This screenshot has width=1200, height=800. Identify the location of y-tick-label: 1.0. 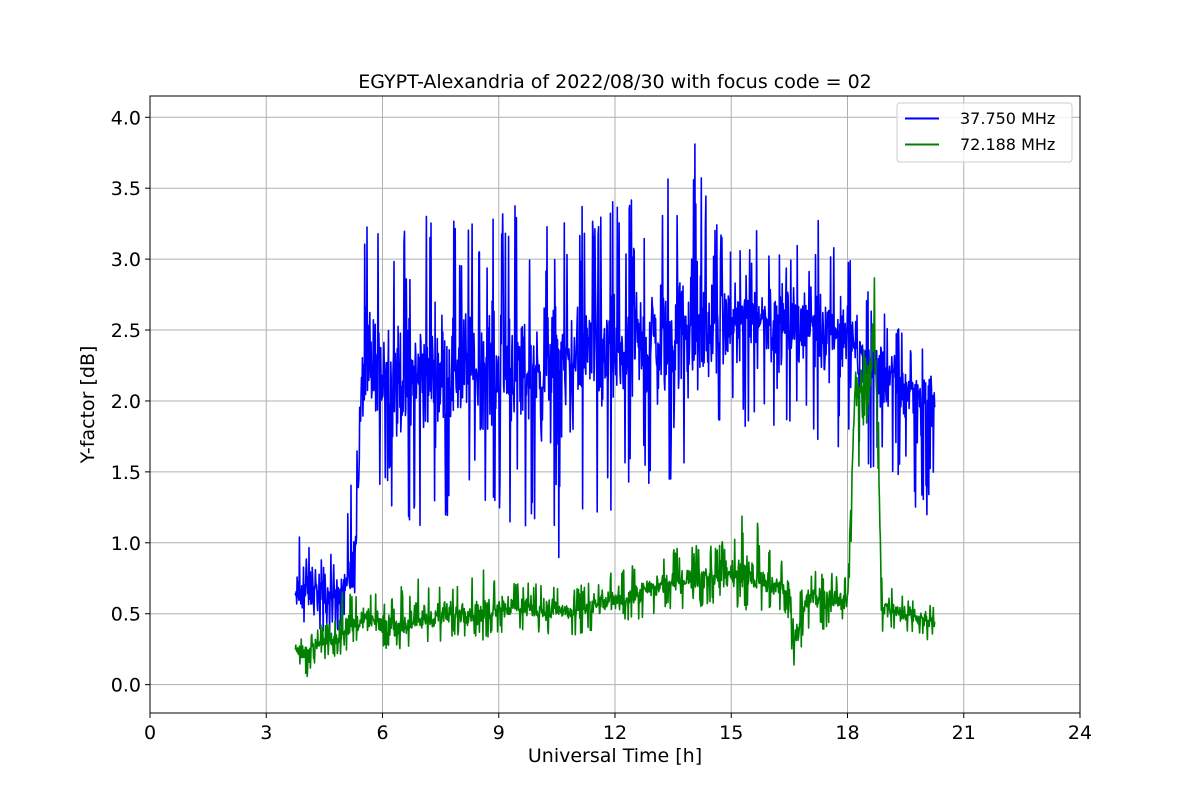
(126, 544).